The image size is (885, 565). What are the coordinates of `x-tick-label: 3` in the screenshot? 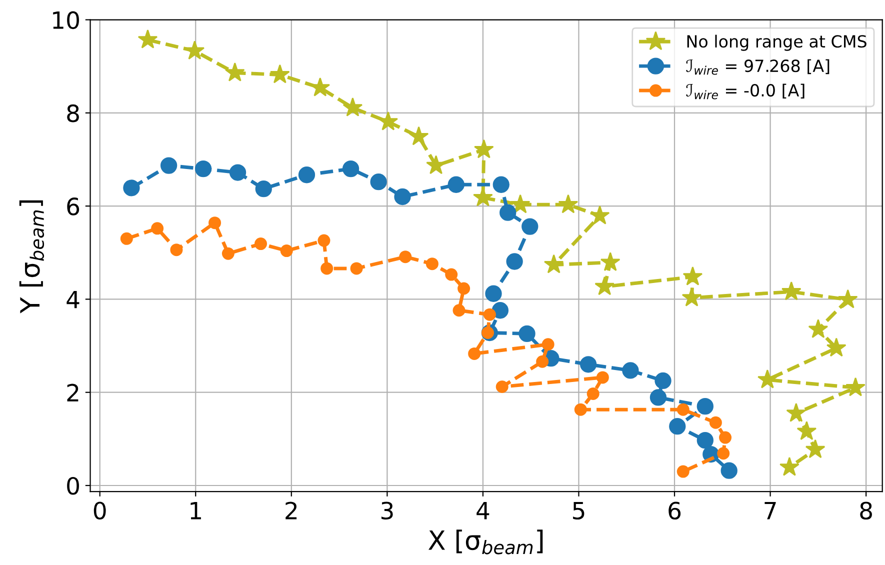 It's located at (387, 511).